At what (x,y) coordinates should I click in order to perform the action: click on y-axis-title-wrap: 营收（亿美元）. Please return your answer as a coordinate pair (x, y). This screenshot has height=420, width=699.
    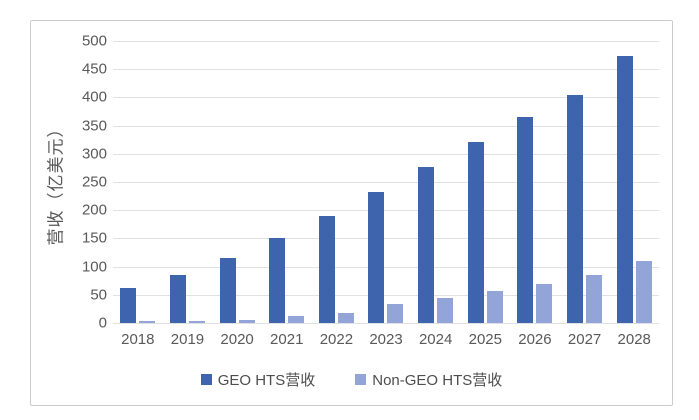
    Looking at the image, I should click on (54, 182).